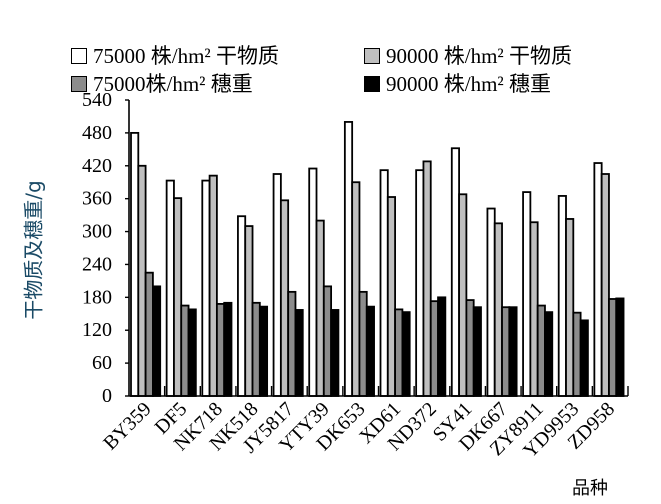 The width and height of the screenshot is (661, 504). I want to click on bar-sy41-s0, so click(455, 272).